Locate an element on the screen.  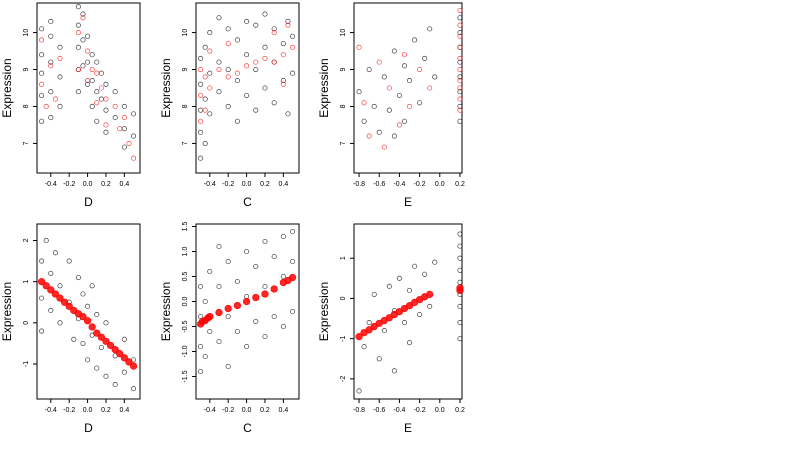
panel-2-x-tick-label-5: 0.4 is located at coordinates (283, 184).